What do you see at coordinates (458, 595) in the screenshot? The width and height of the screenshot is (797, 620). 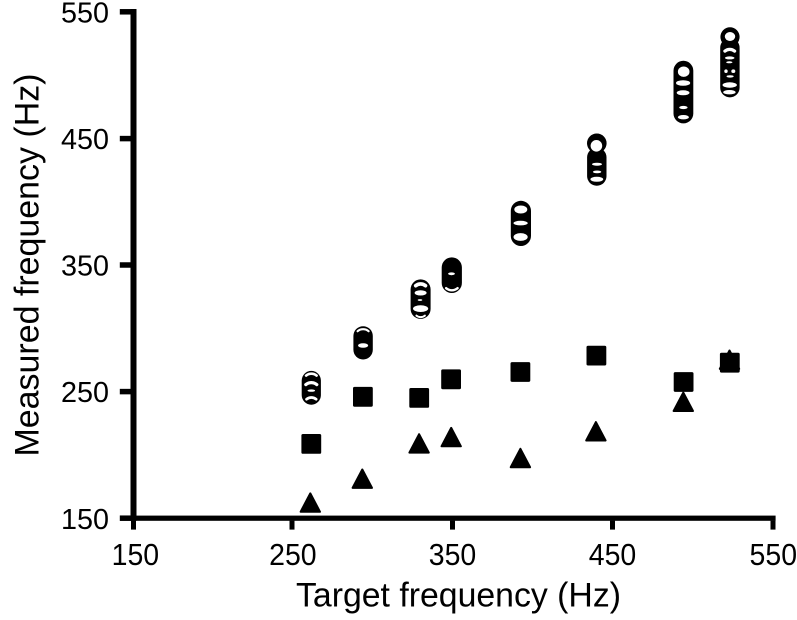 I see `svg-text: Target frequency (Hz)` at bounding box center [458, 595].